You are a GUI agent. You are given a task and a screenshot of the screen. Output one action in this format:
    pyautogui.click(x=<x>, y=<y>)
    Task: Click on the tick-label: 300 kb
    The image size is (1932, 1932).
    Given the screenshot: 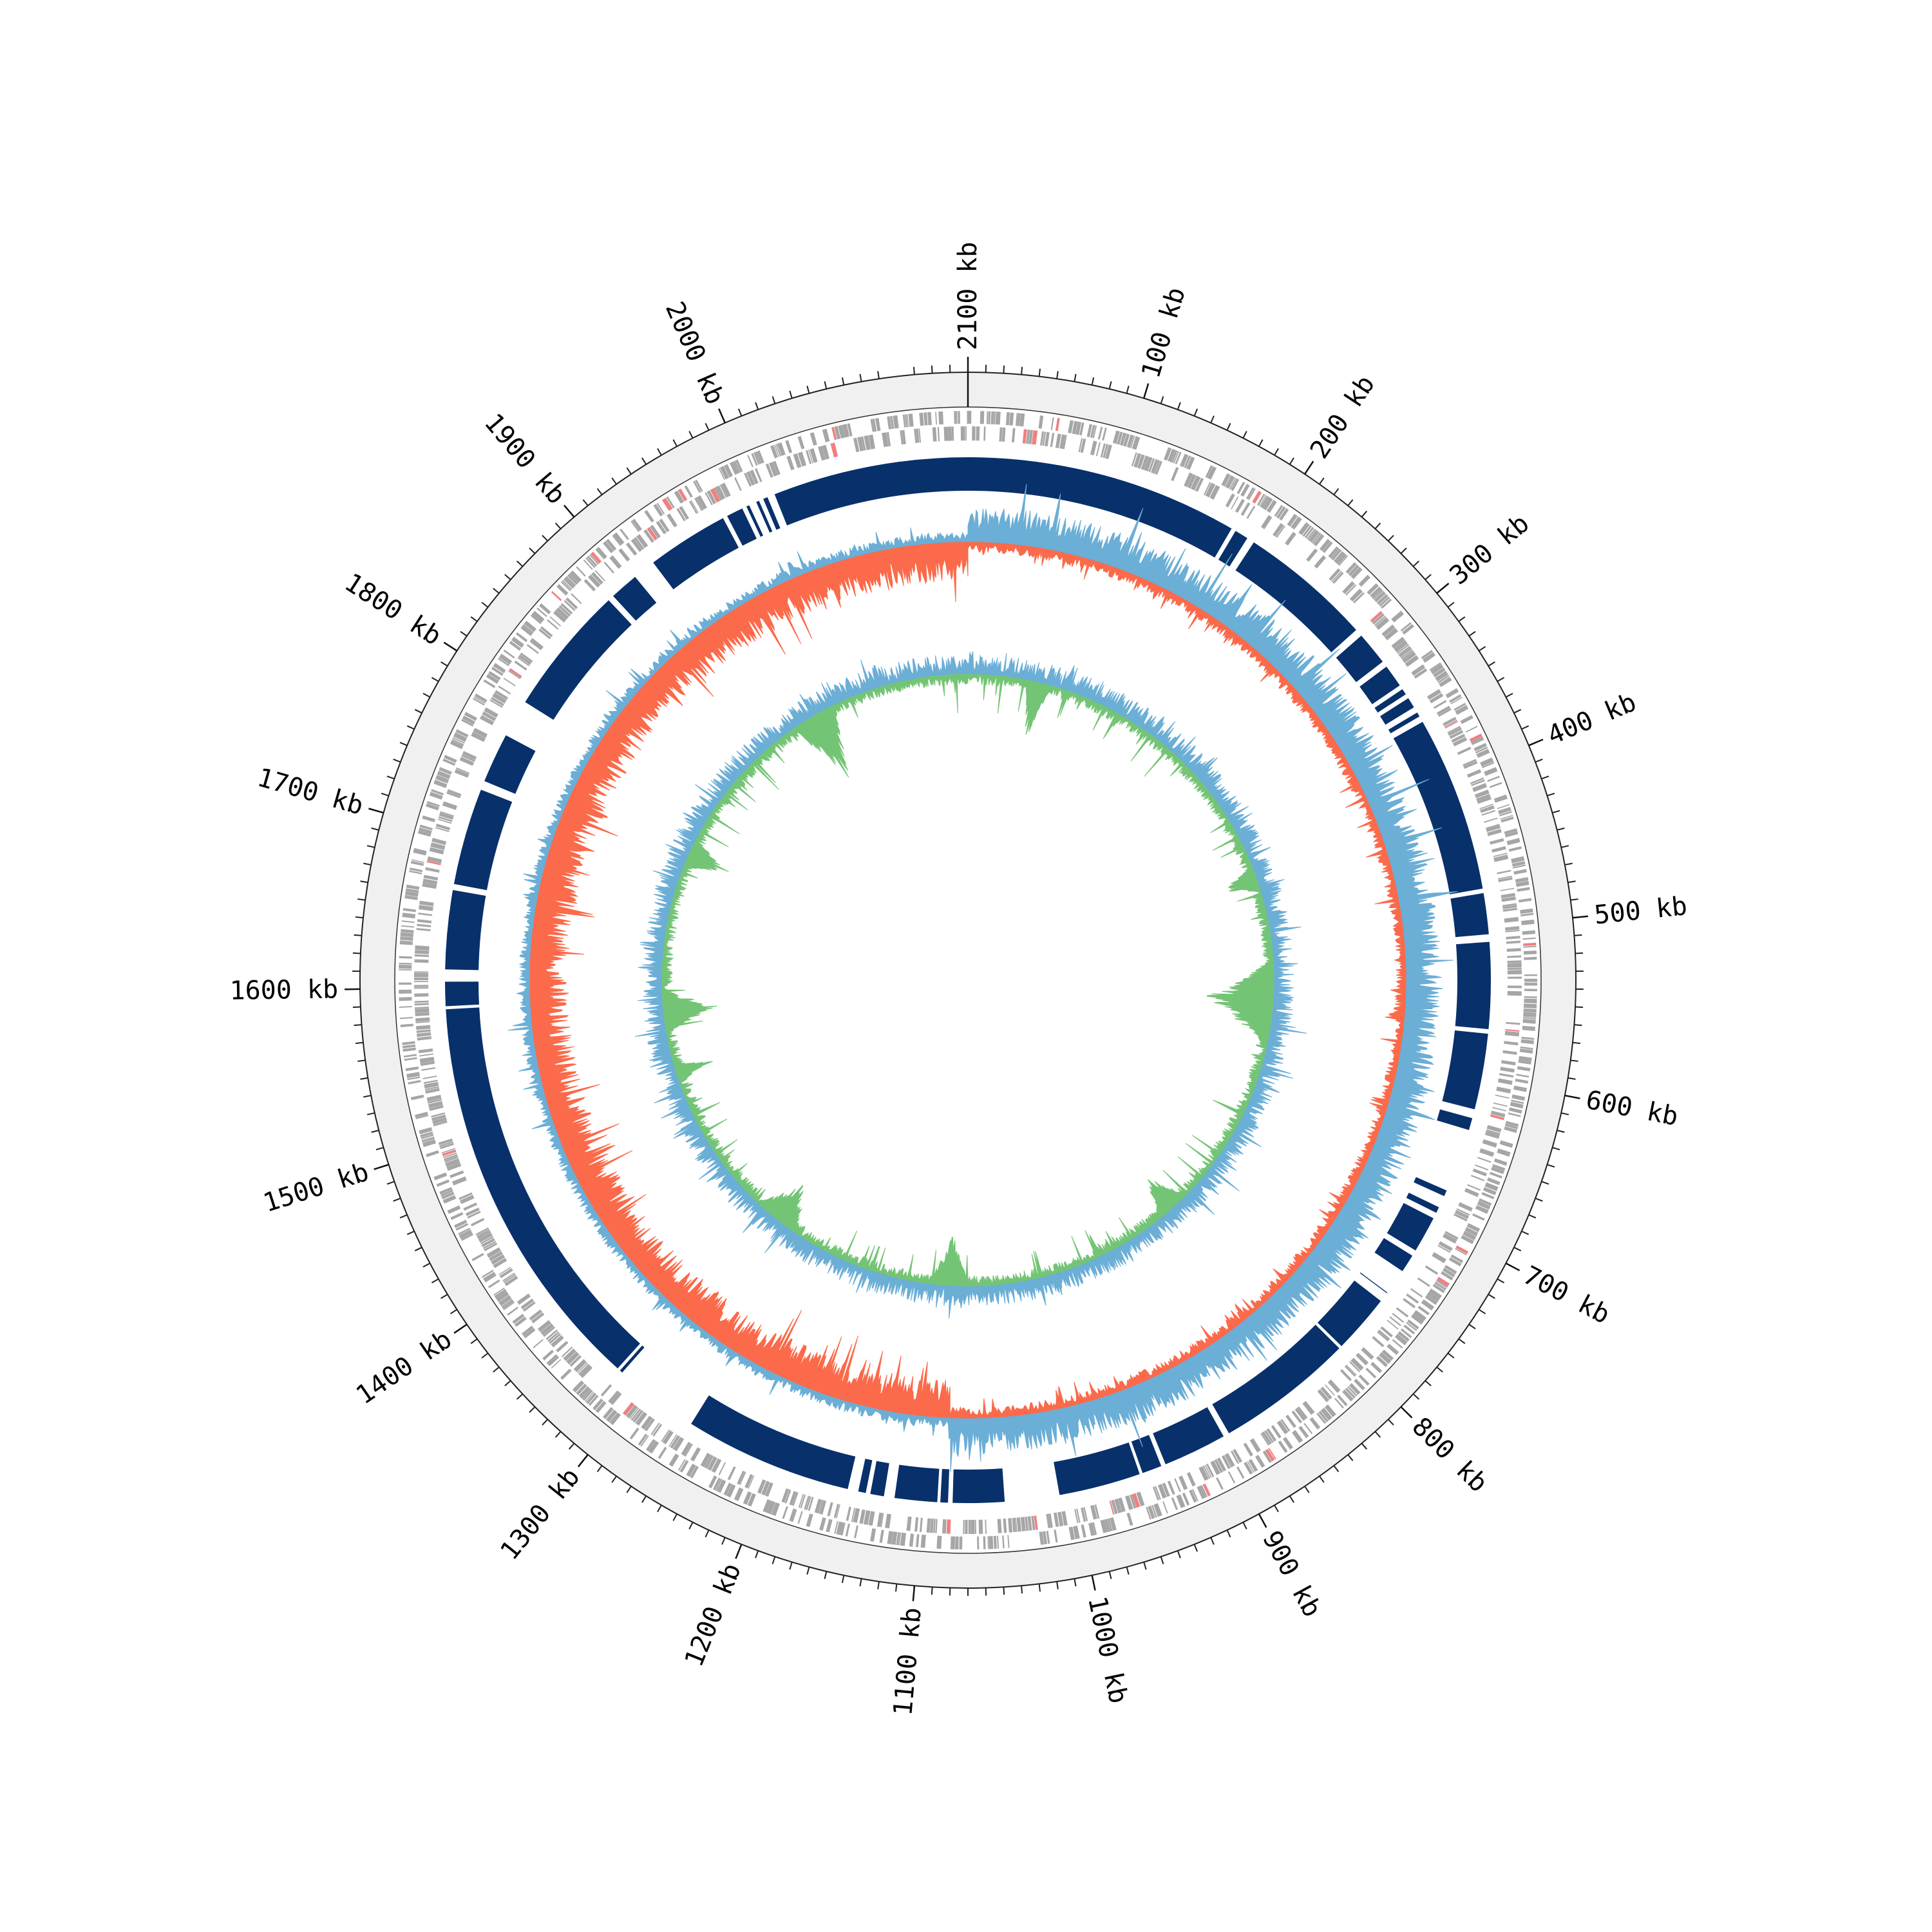 What is the action you would take?
    pyautogui.click(x=1490, y=550)
    